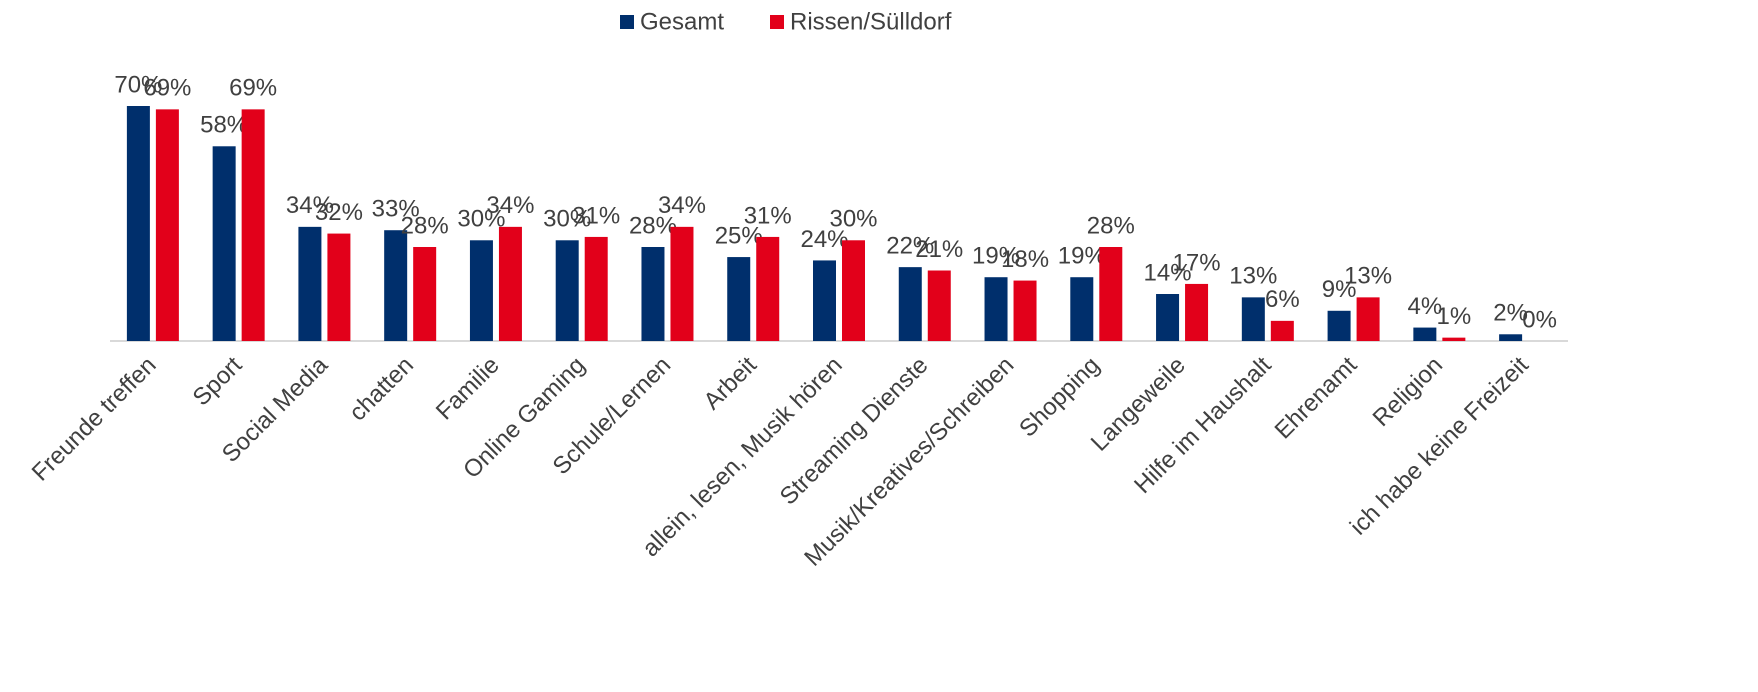 The height and width of the screenshot is (692, 1758). Describe the element at coordinates (468, 389) in the screenshot. I see `x-tick-label: Familie` at that location.